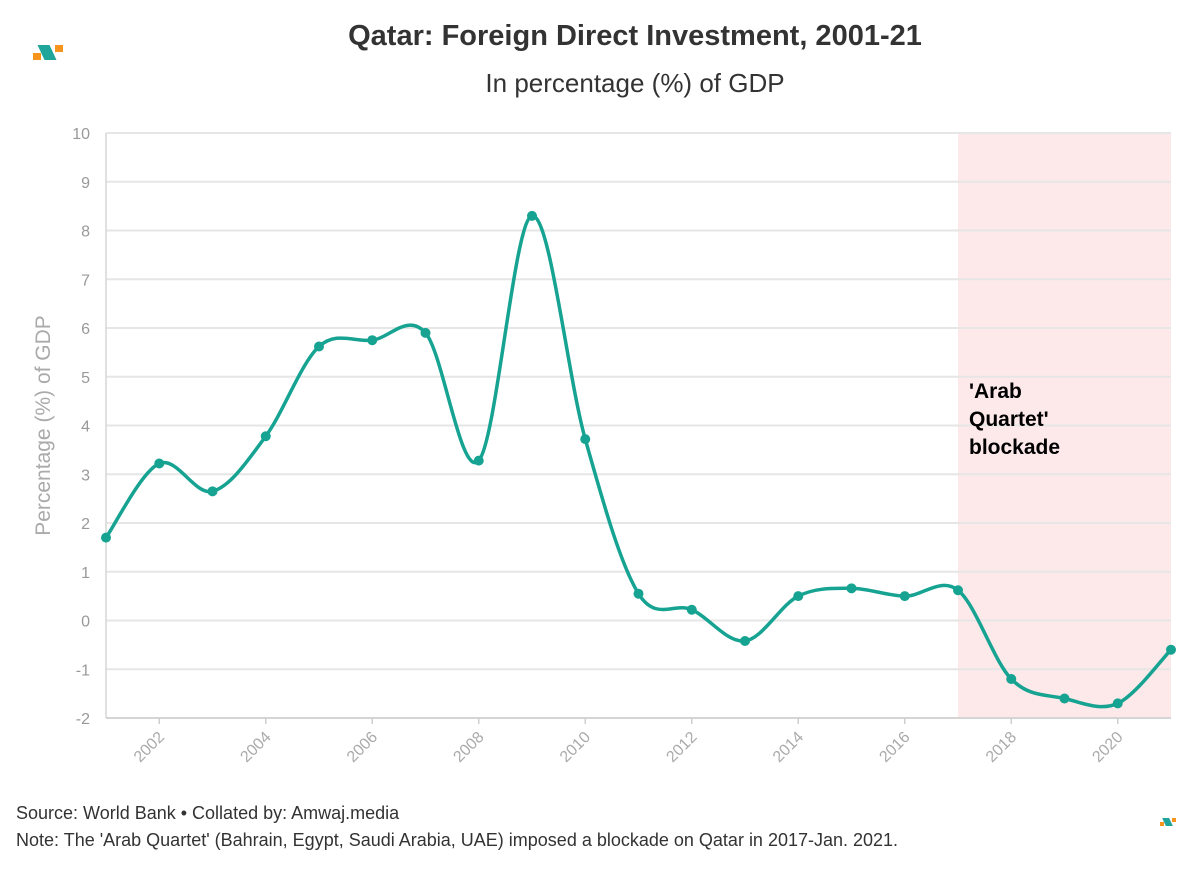 Image resolution: width=1200 pixels, height=869 pixels. Describe the element at coordinates (81, 134) in the screenshot. I see `y-tick-label: 10` at that location.